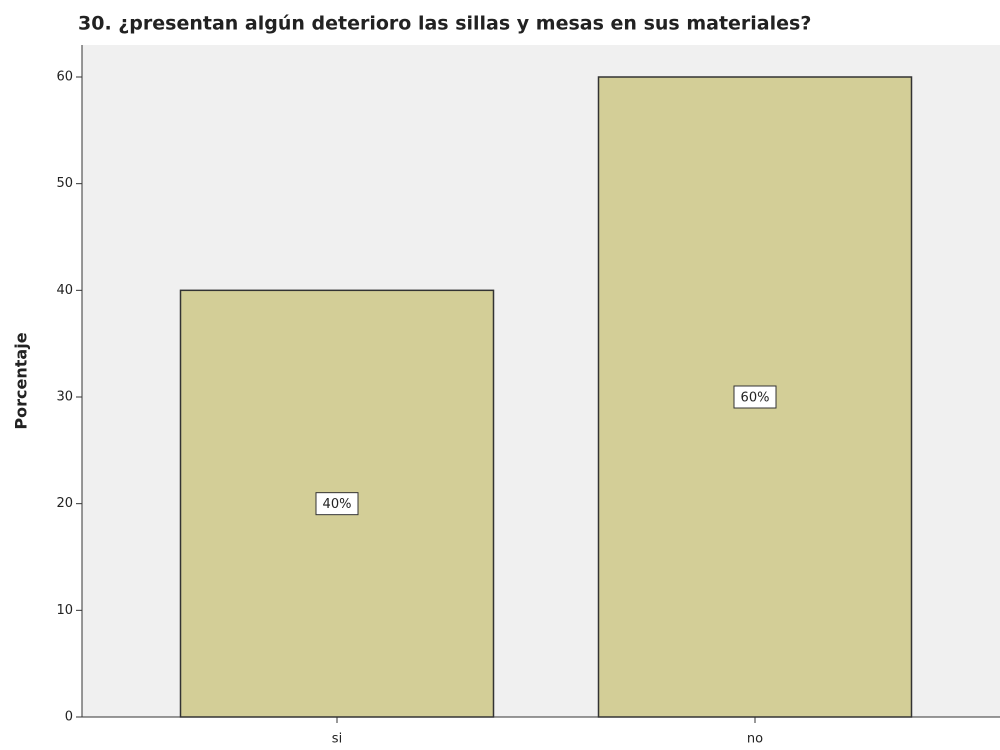 The height and width of the screenshot is (750, 1000). I want to click on y-axis-label: Porcentaje, so click(21, 380).